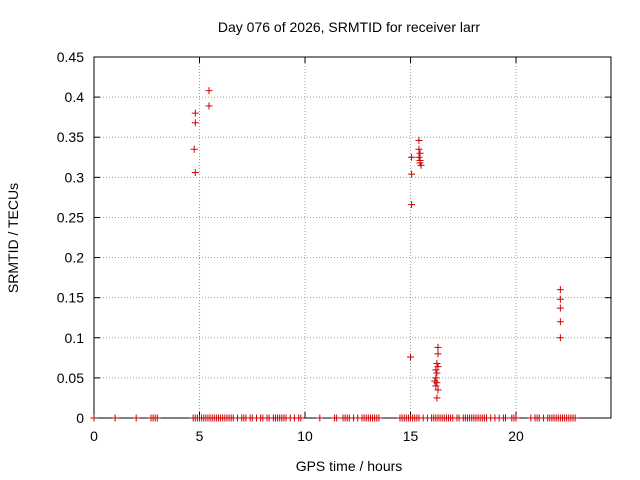  What do you see at coordinates (200, 436) in the screenshot?
I see `x-tick-label: 5` at bounding box center [200, 436].